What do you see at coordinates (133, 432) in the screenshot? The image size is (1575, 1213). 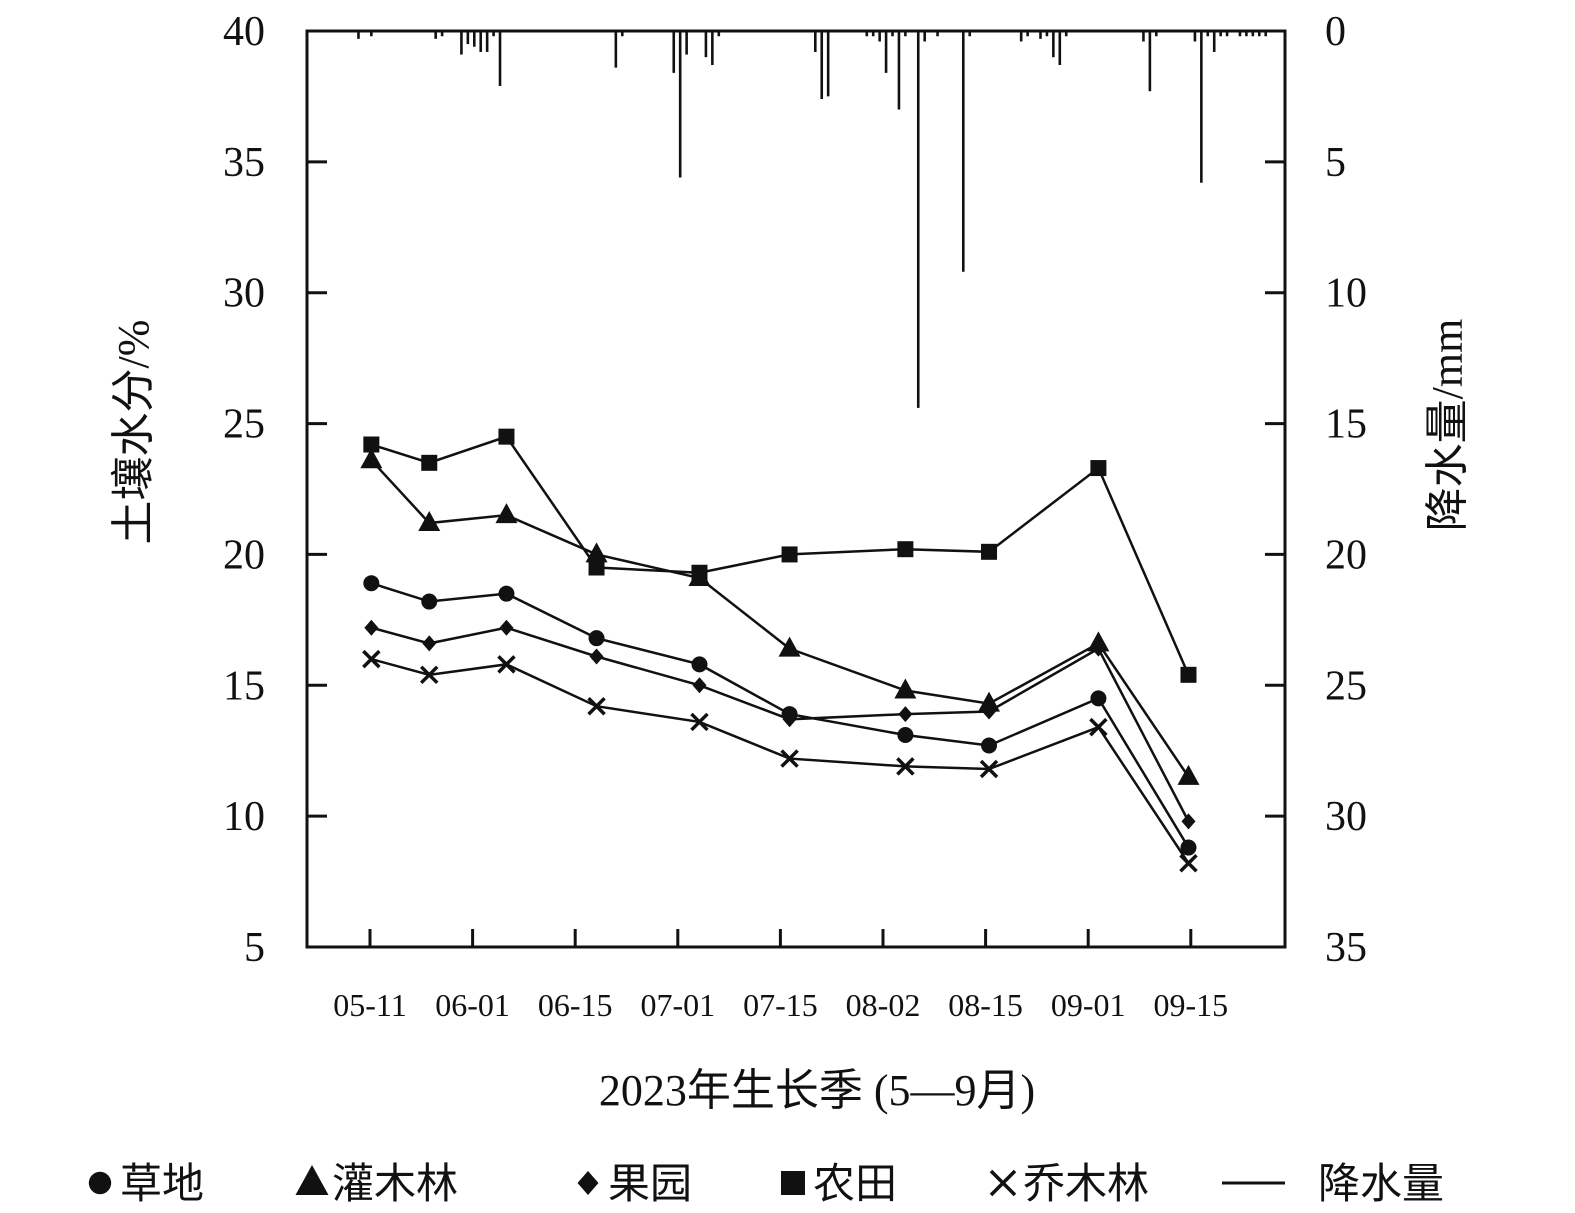 I see `y-axis-left-title: 土壤水分/%` at bounding box center [133, 432].